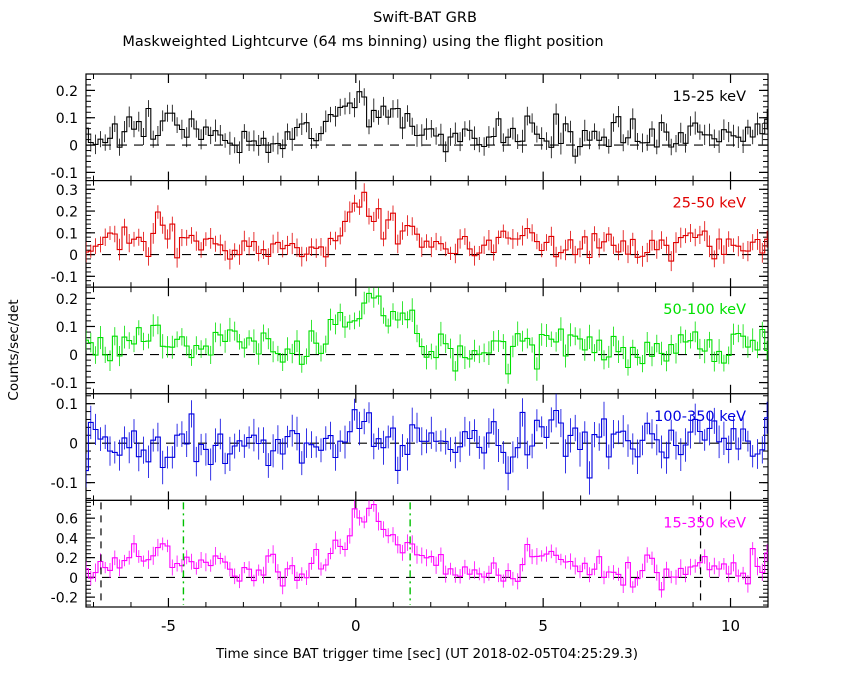 This screenshot has width=850, height=680. Describe the element at coordinates (710, 97) in the screenshot. I see `energy-band-label: 15-25 keV` at that location.